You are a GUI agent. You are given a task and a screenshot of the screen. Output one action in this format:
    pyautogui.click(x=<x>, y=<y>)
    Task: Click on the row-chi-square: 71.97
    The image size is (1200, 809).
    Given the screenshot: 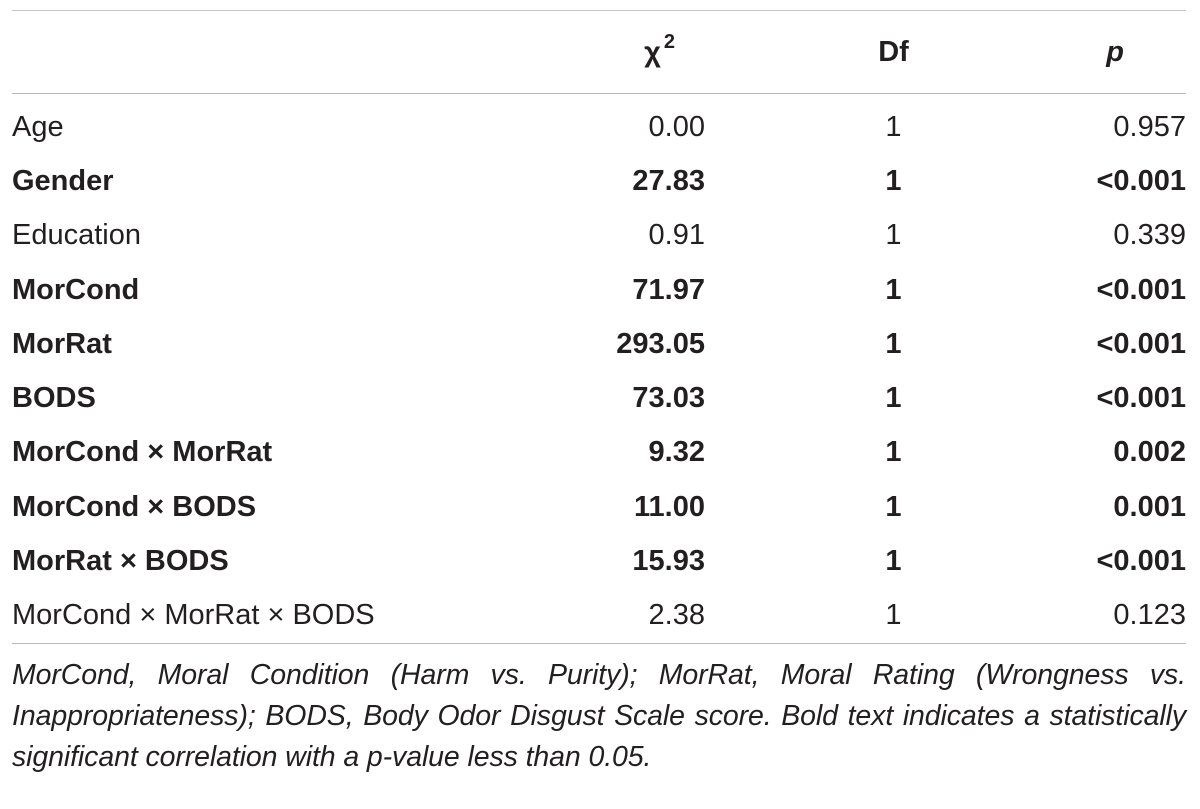 What is the action you would take?
    pyautogui.click(x=668, y=289)
    